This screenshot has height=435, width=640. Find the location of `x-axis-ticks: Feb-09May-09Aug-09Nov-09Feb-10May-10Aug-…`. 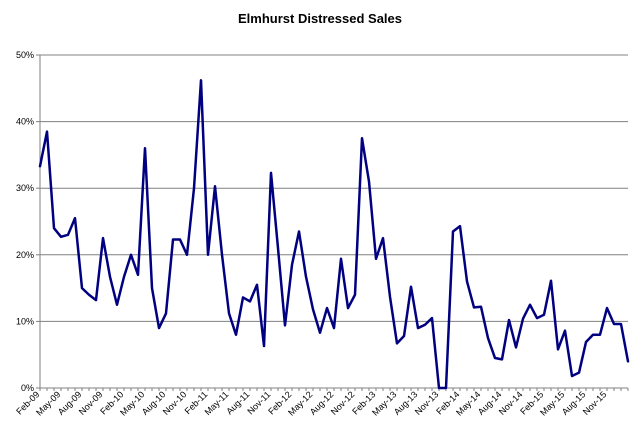

x-axis-ticks: Feb-09May-09Aug-09Nov-09Feb-10May-10Aug-… is located at coordinates (321, 403).